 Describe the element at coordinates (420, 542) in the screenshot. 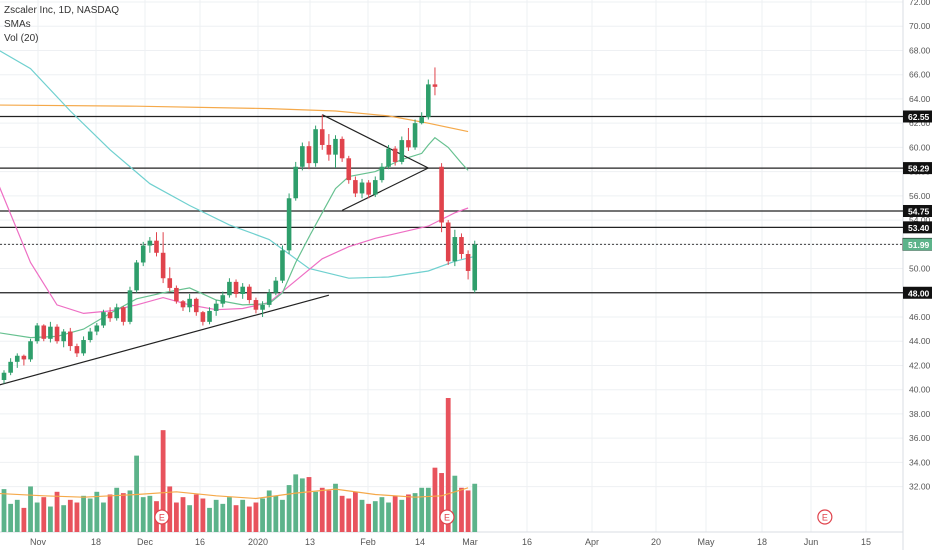

I see `x-tick-label: 14` at that location.